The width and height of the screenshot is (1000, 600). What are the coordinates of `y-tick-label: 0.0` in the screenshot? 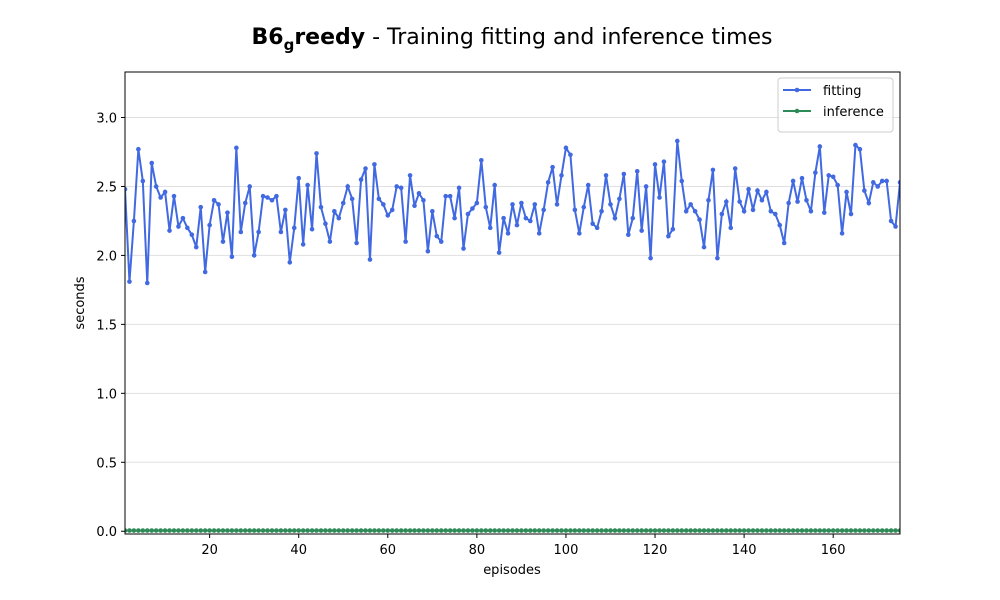 It's located at (106, 532).